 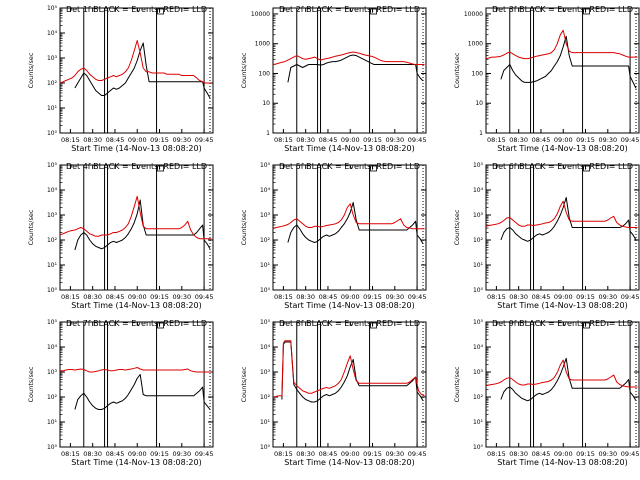 What do you see at coordinates (260, 14) in the screenshot?
I see `y-tick-label: 10000` at bounding box center [260, 14].